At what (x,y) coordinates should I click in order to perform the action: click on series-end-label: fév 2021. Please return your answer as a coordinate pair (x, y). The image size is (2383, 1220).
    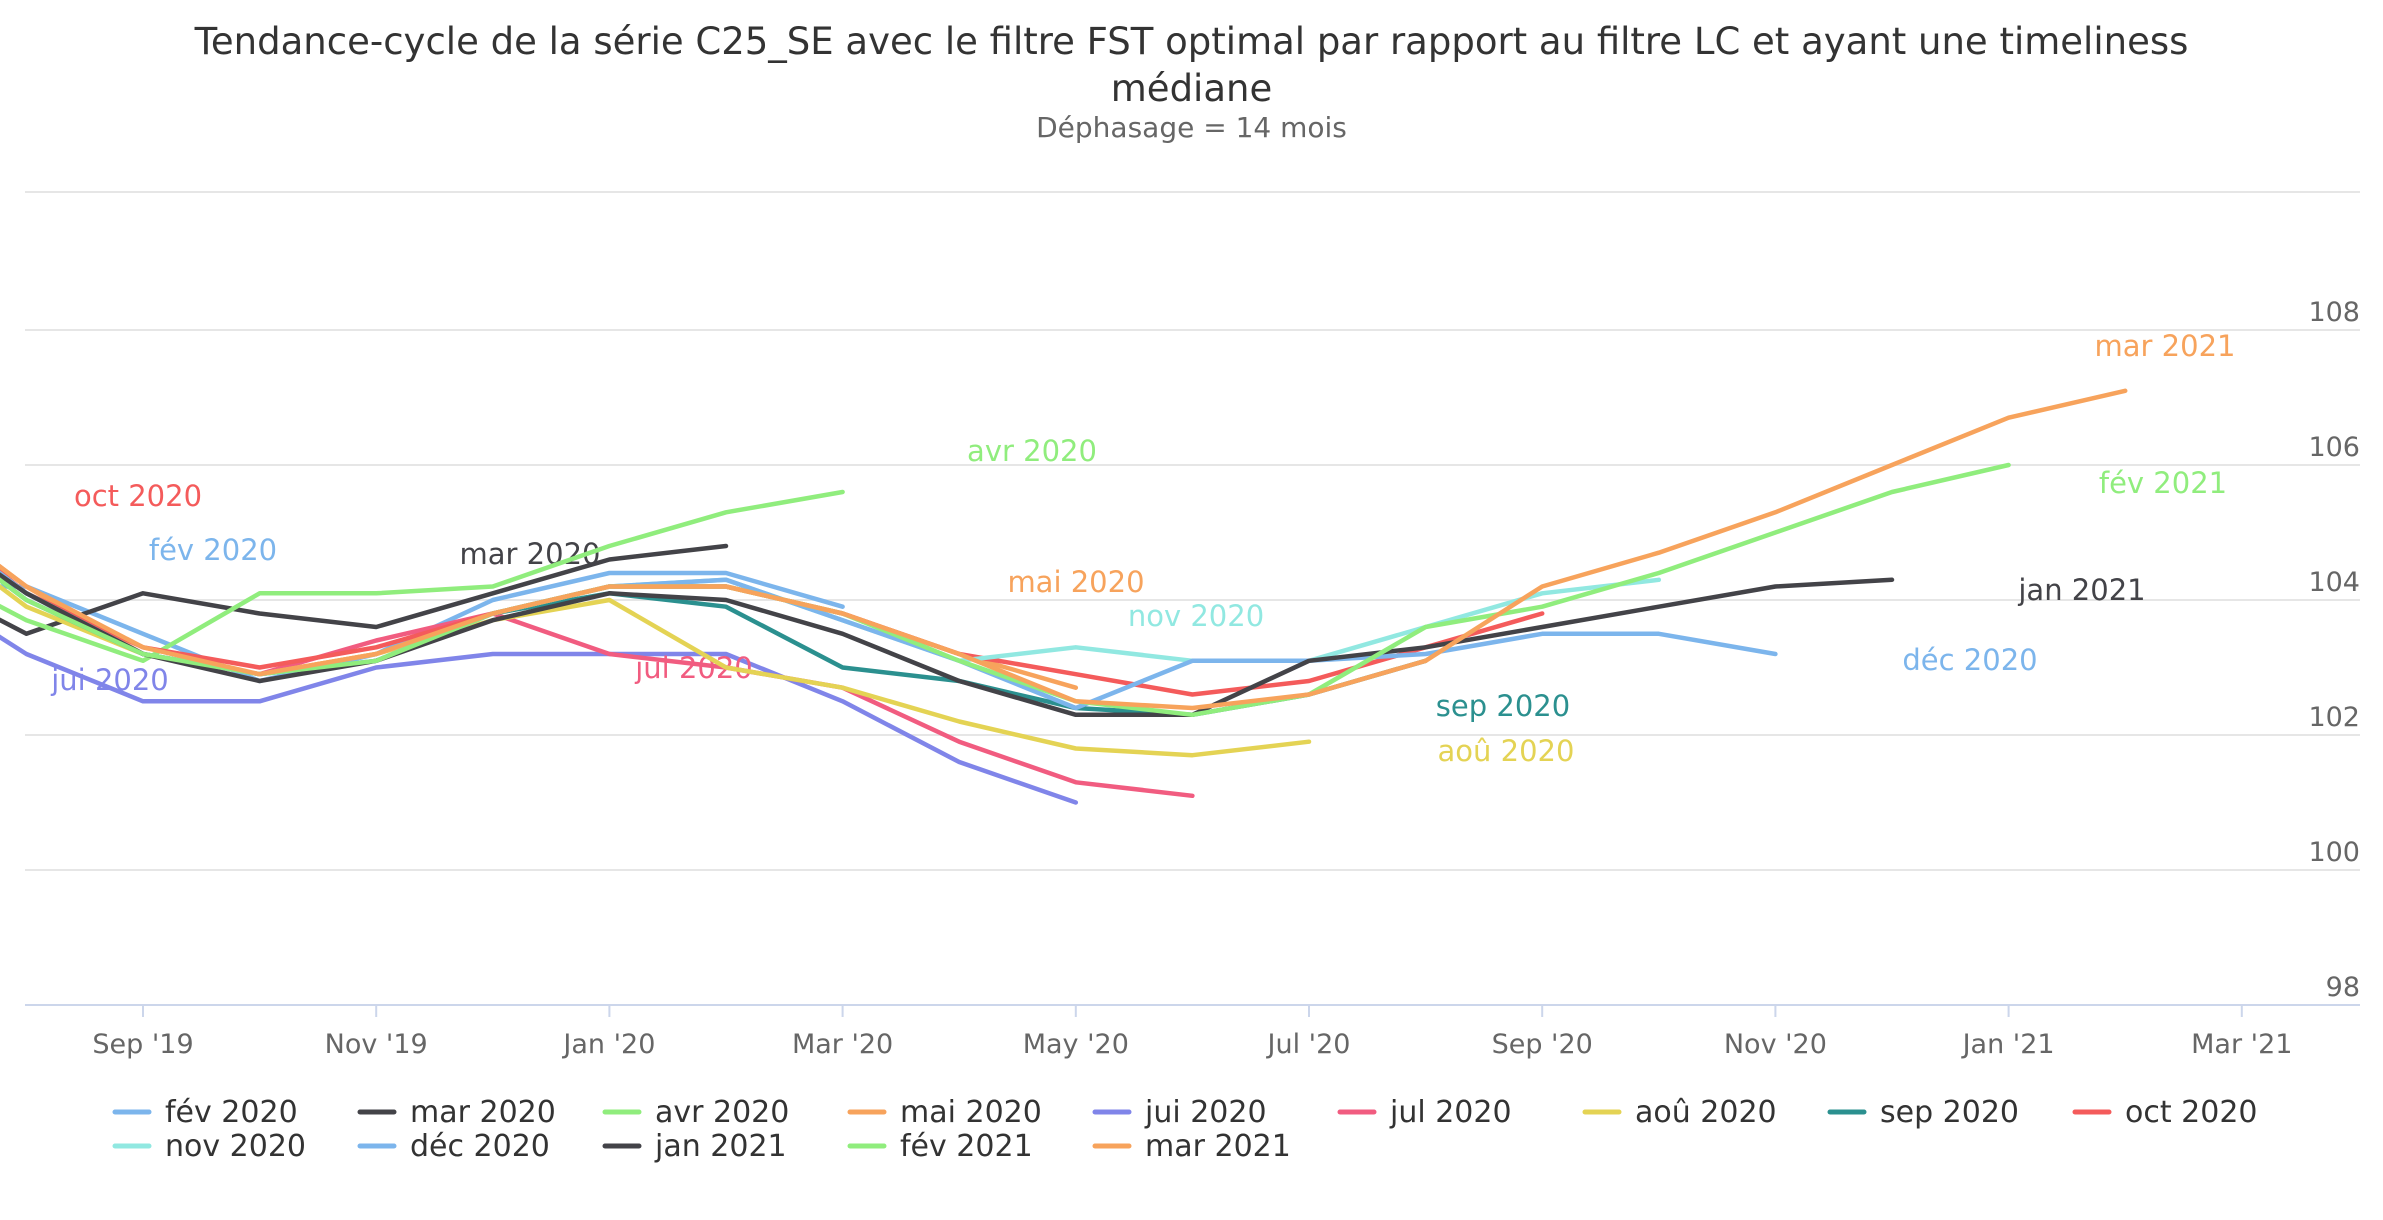
    Looking at the image, I should click on (2163, 483).